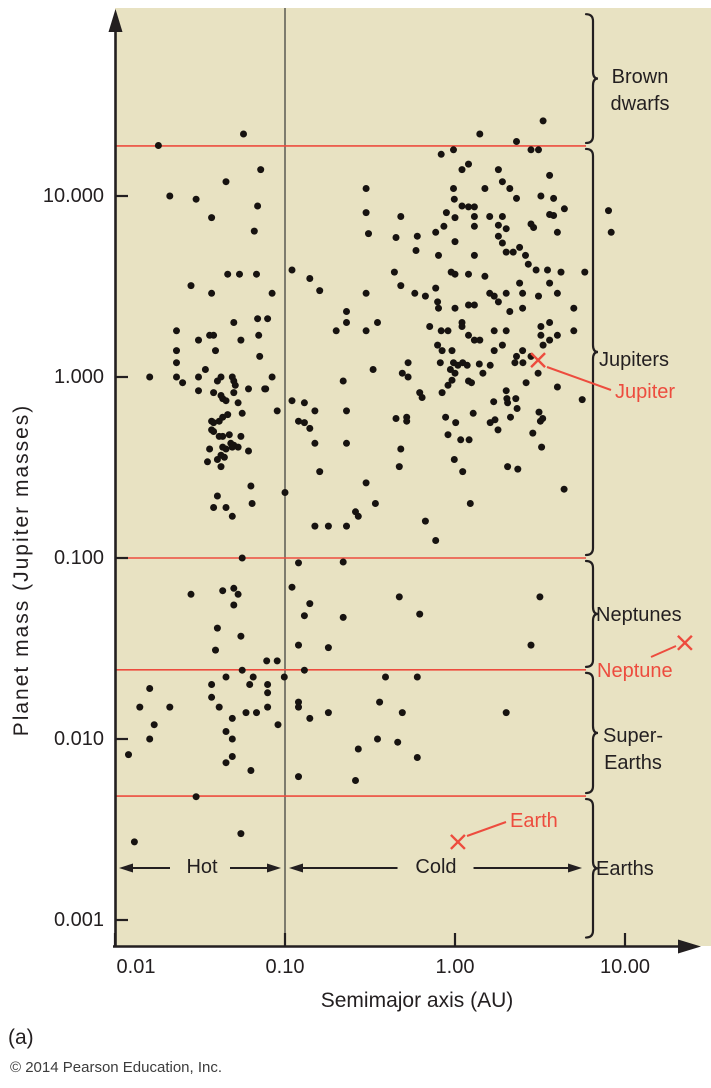 Image resolution: width=711 pixels, height=1088 pixels. Describe the element at coordinates (579, 378) in the screenshot. I see `marker-leader-line` at that location.